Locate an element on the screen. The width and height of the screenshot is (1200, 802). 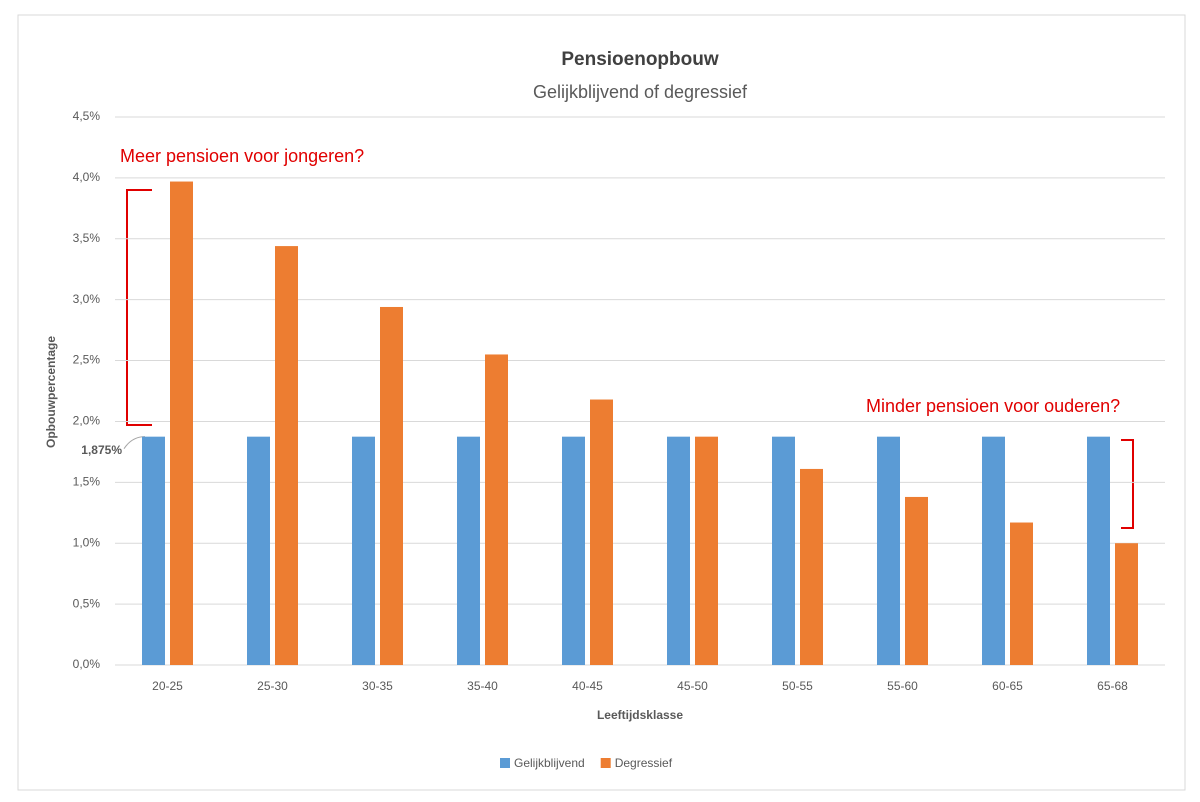
x-tick-label: 30-35 is located at coordinates (377, 686).